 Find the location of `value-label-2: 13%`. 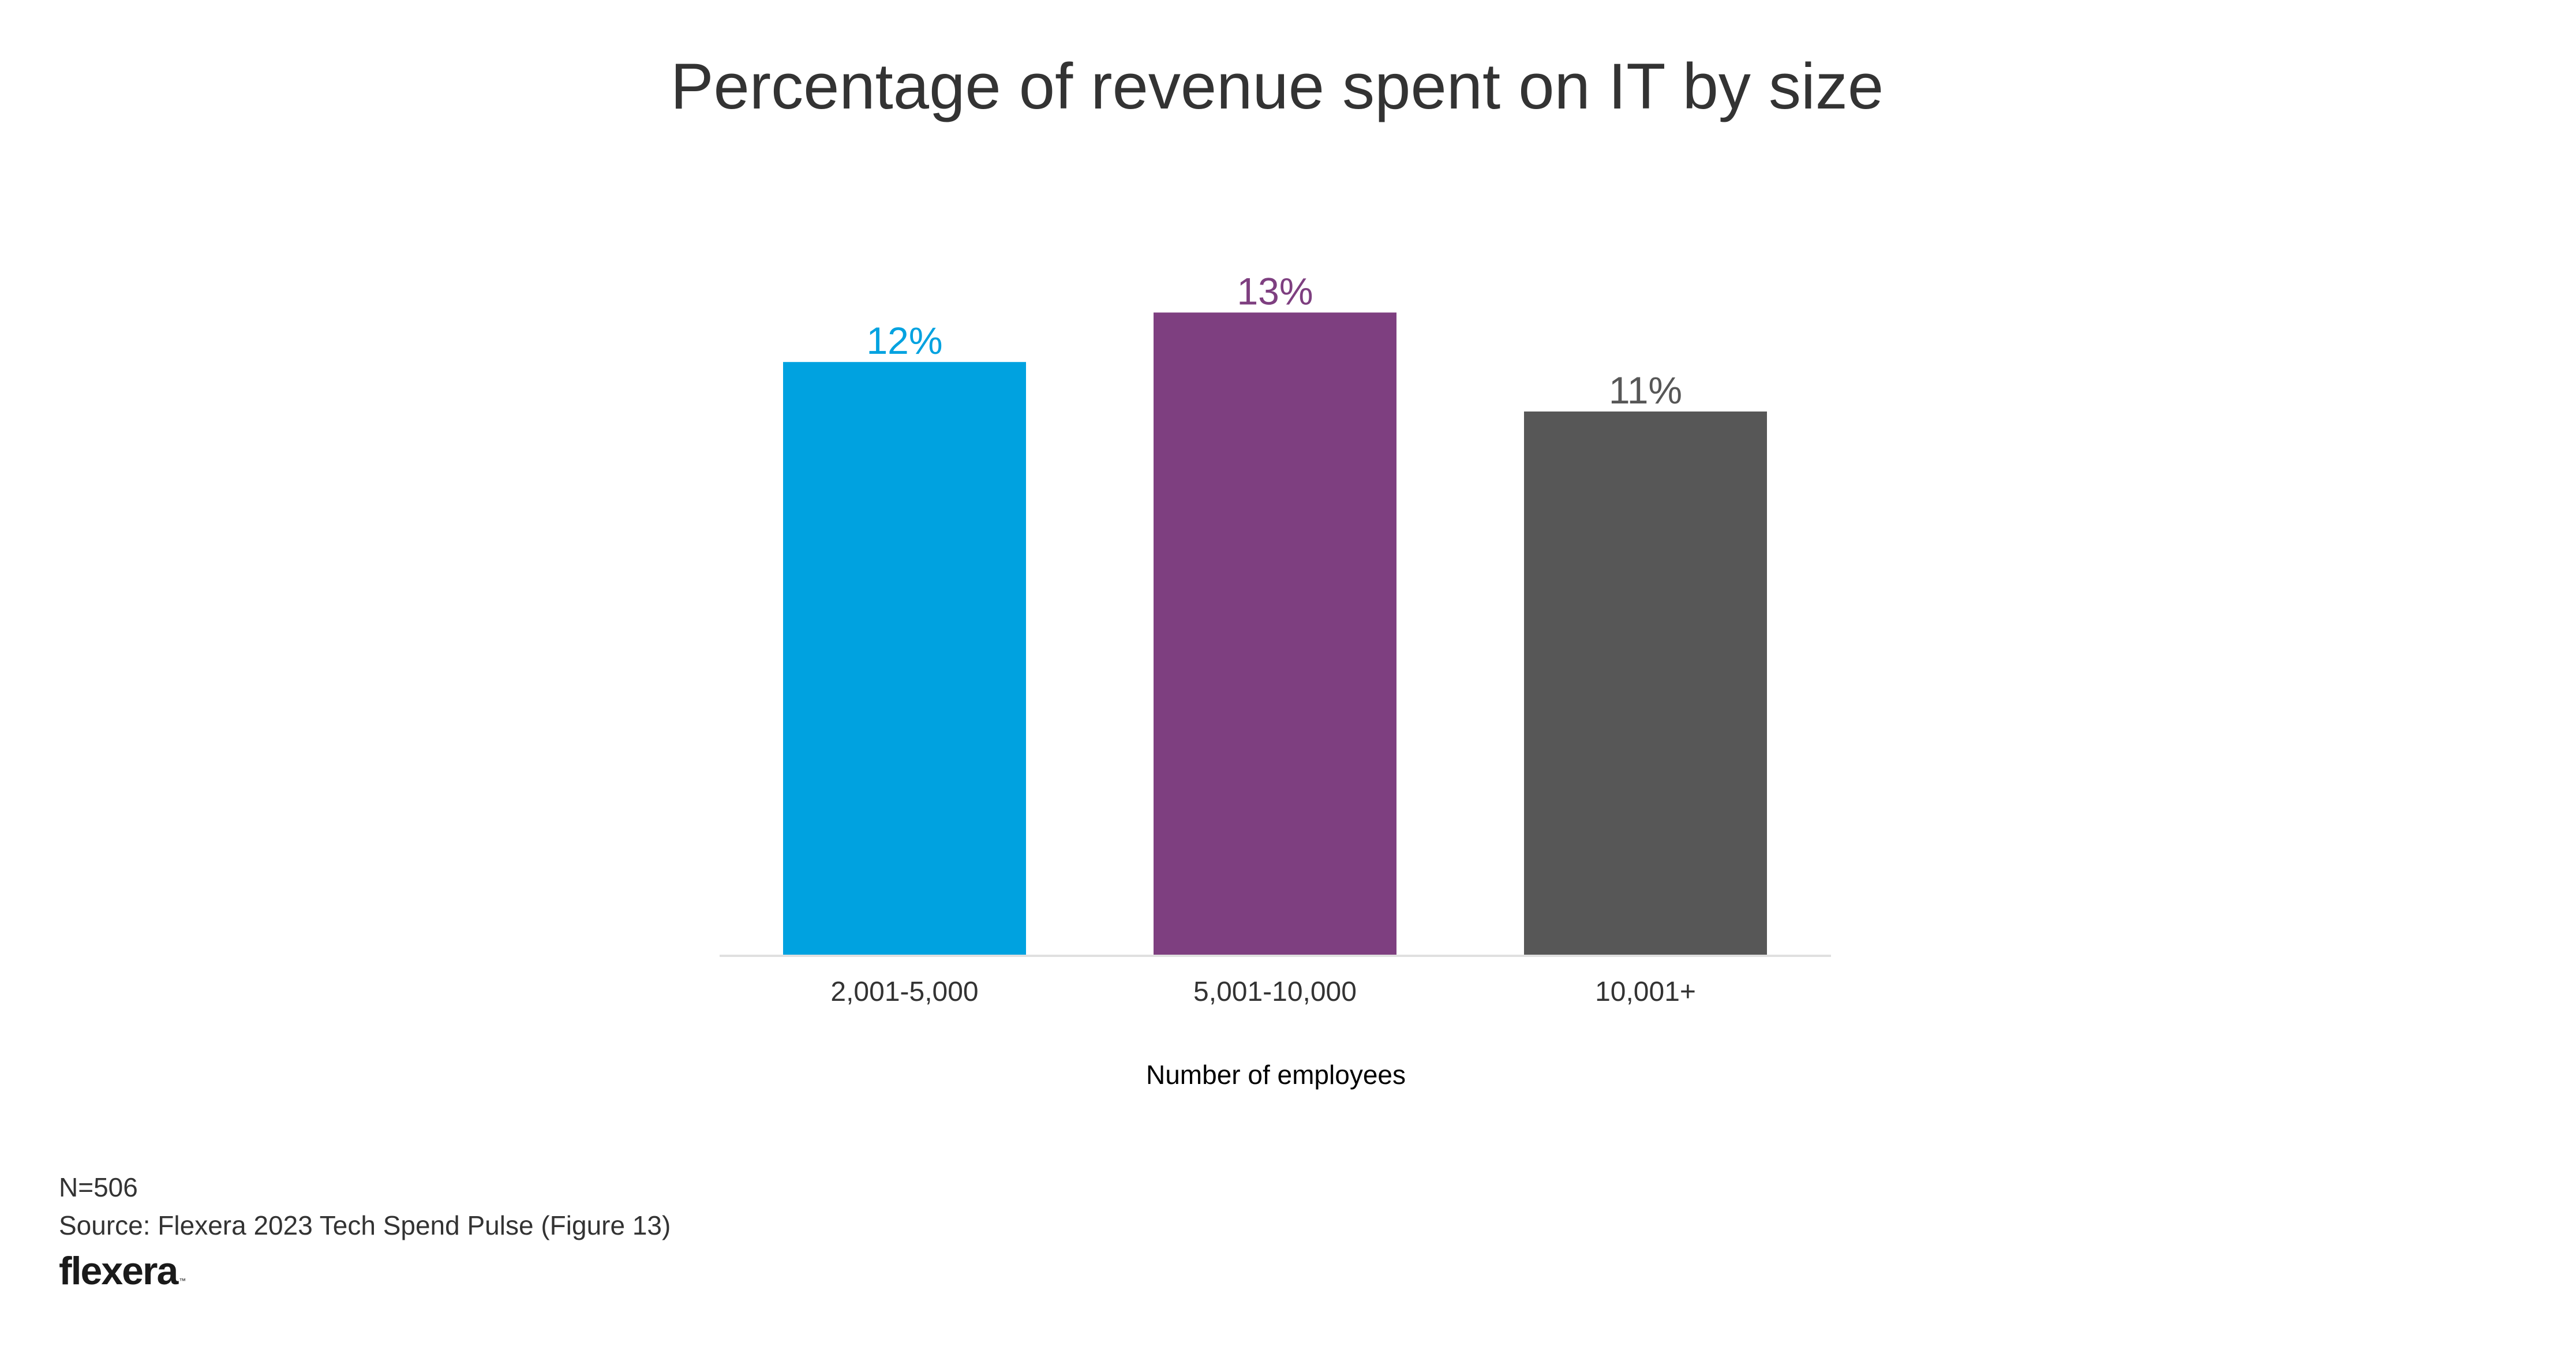

value-label-2: 13% is located at coordinates (1275, 291).